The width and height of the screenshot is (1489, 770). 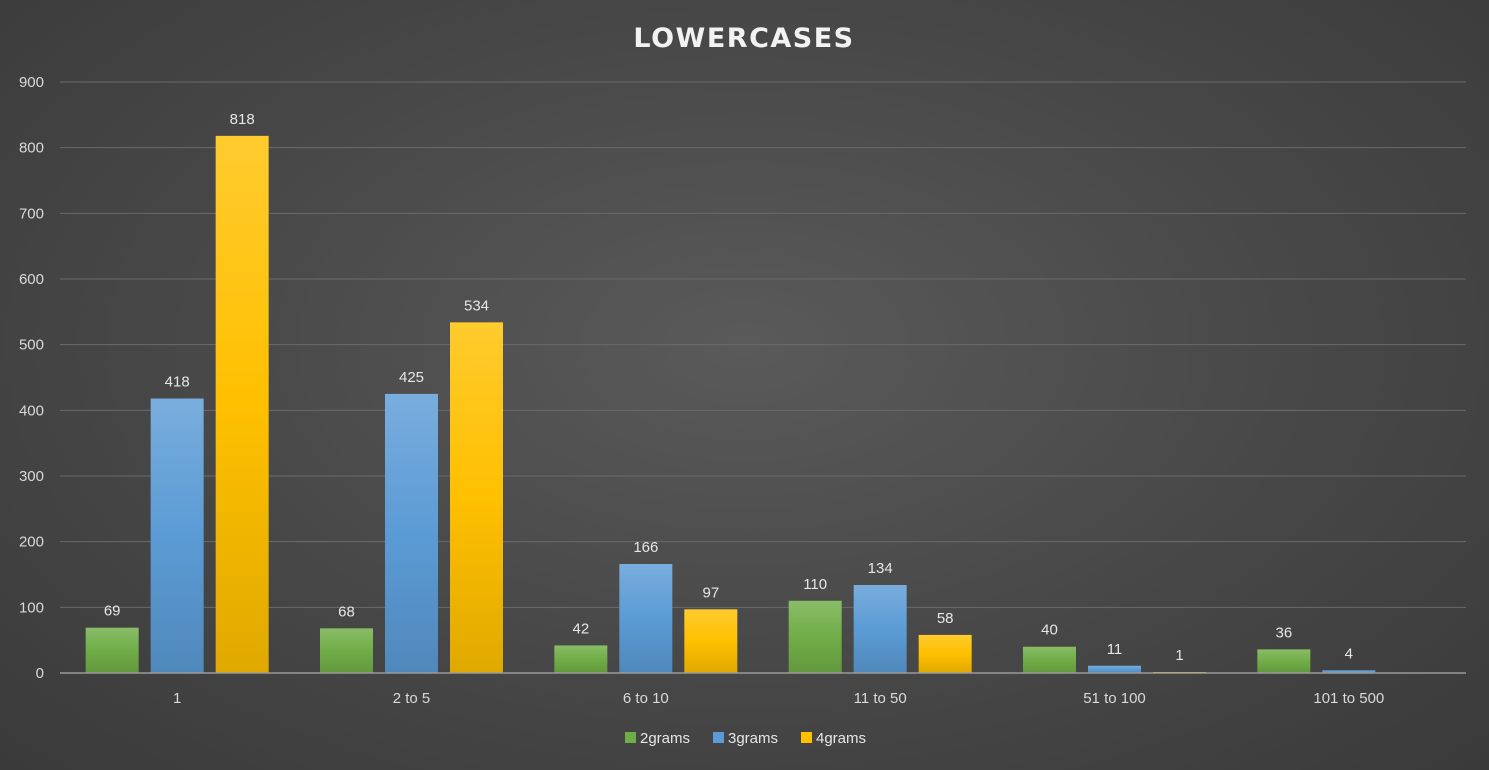 What do you see at coordinates (31, 345) in the screenshot?
I see `y-tick-label: 500` at bounding box center [31, 345].